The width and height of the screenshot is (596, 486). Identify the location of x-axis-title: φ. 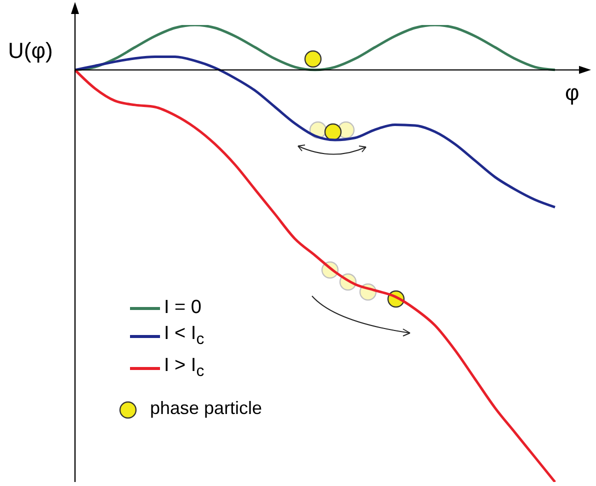
(572, 93).